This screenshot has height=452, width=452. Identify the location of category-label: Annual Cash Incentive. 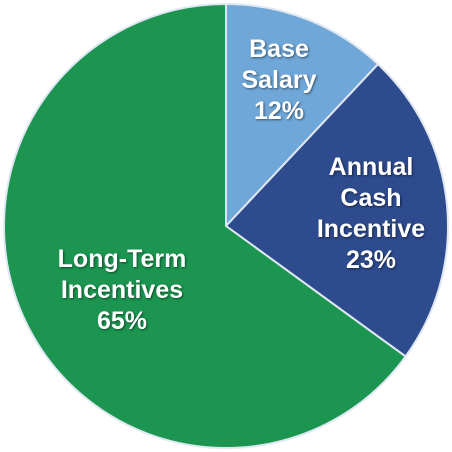
(371, 198).